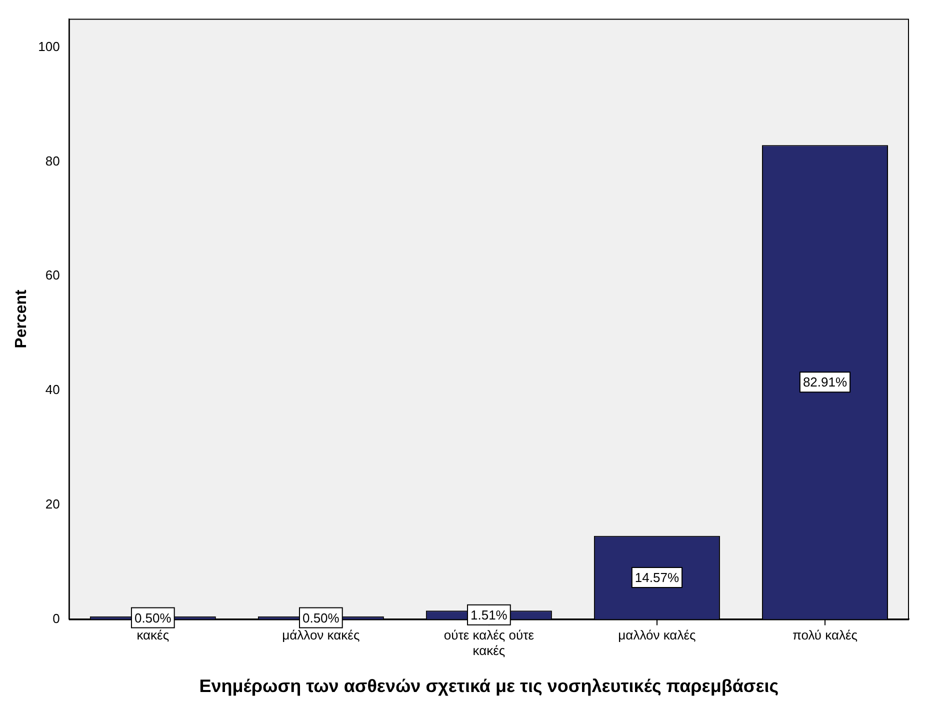 Image resolution: width=925 pixels, height=710 pixels. What do you see at coordinates (52, 390) in the screenshot?
I see `y-tick-label: 40` at bounding box center [52, 390].